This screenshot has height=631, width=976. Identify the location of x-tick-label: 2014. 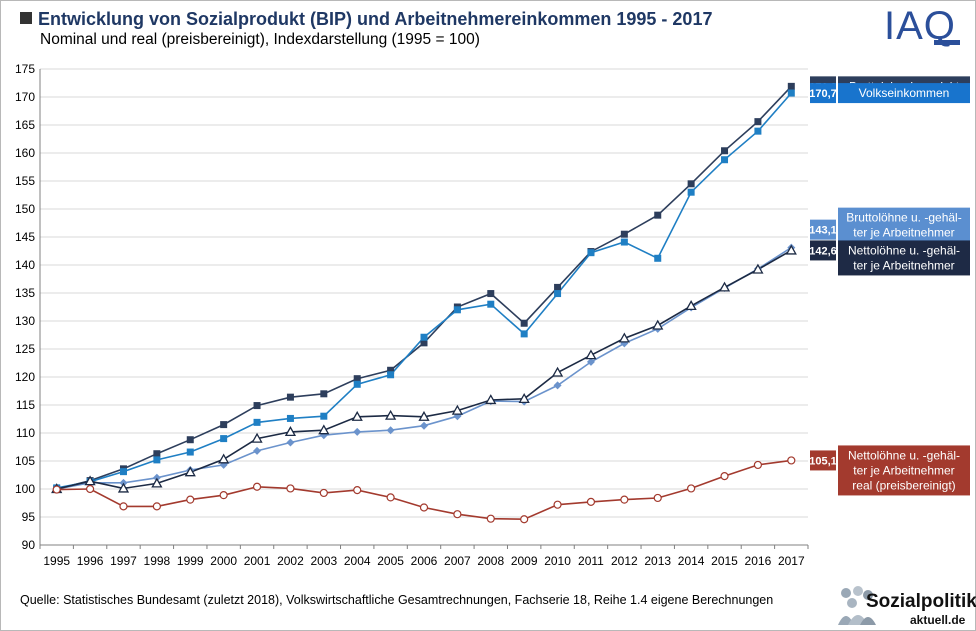
(691, 561).